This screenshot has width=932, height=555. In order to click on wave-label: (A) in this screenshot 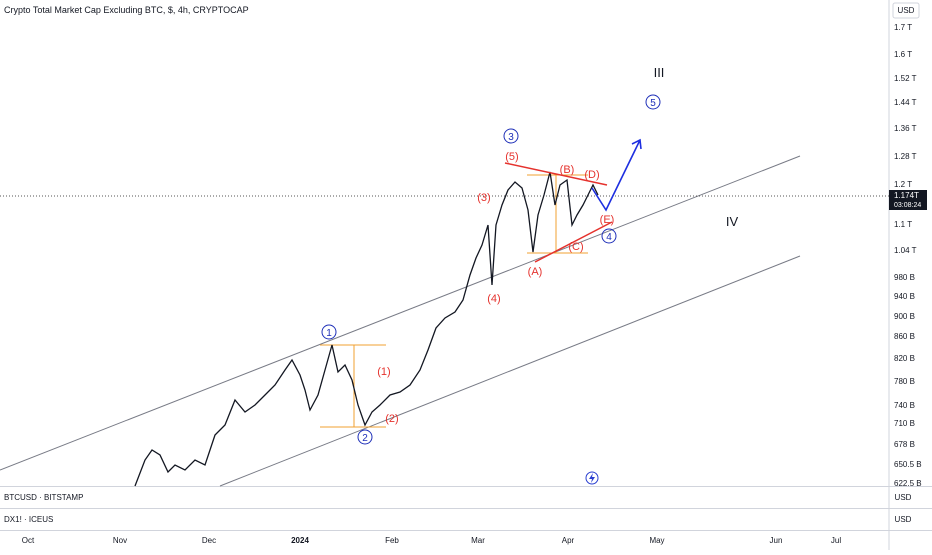, I will do `click(535, 272)`.